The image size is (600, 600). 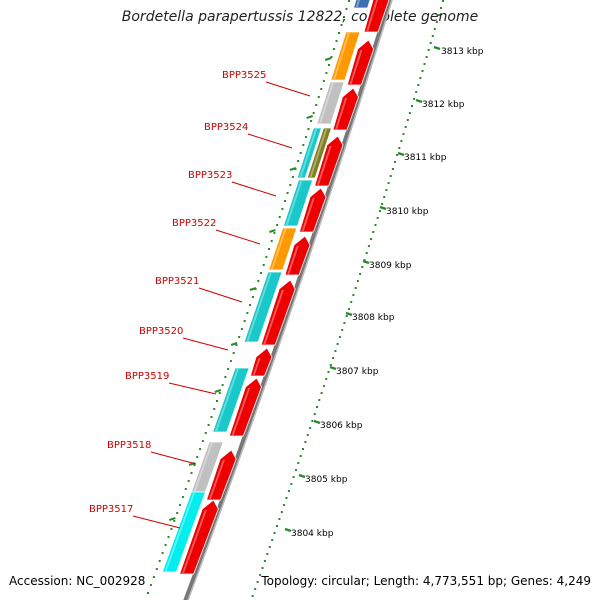 What do you see at coordinates (244, 75) in the screenshot?
I see `gene-label: BPP3525` at bounding box center [244, 75].